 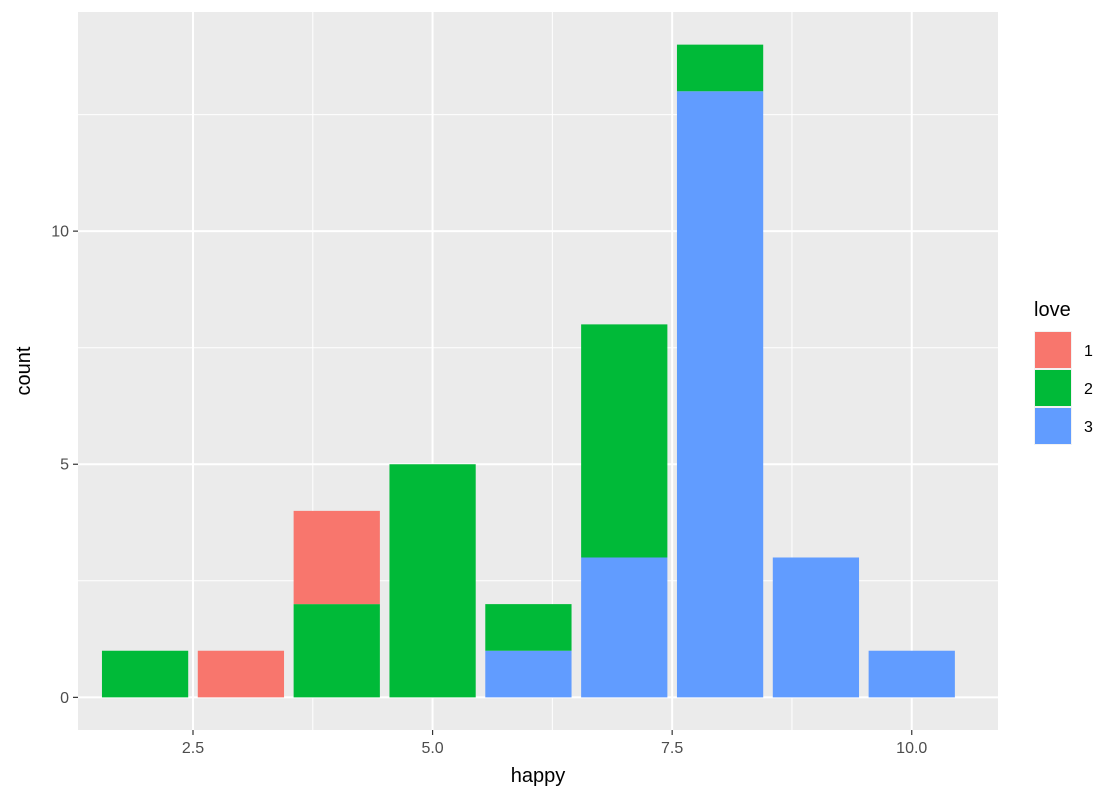 What do you see at coordinates (60, 232) in the screenshot?
I see `y-tick-label: 10` at bounding box center [60, 232].